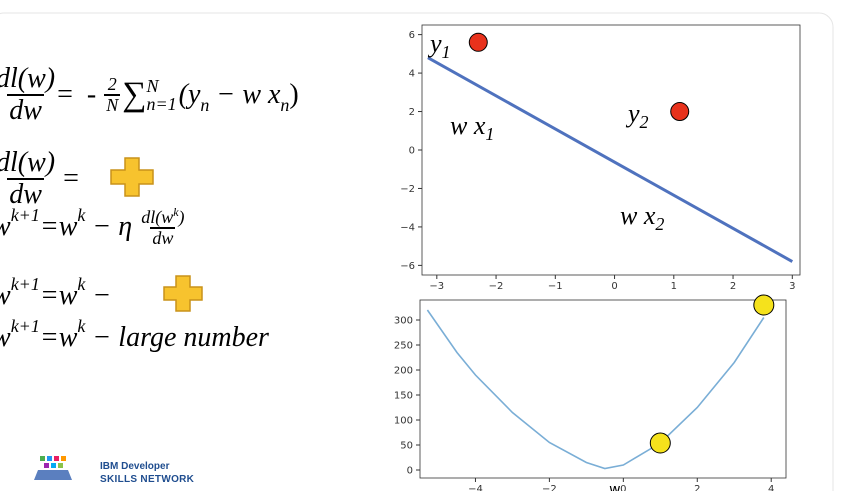 The height and width of the screenshot is (491, 845). Describe the element at coordinates (112, 105) in the screenshot. I see `denominator: N` at that location.